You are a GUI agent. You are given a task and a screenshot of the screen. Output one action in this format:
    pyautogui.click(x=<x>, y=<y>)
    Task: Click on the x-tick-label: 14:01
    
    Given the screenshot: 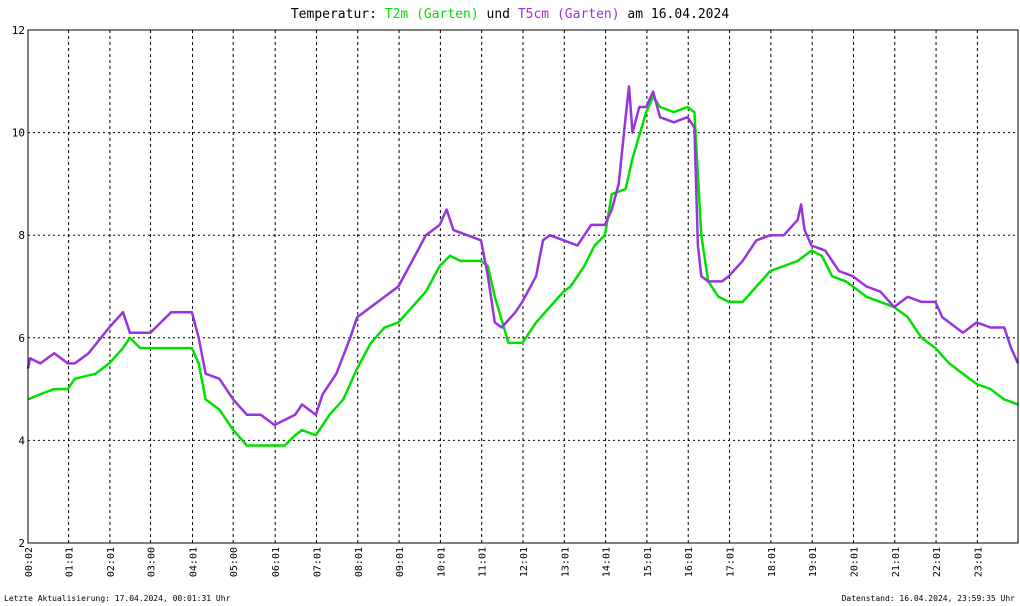 What is the action you would take?
    pyautogui.click(x=607, y=562)
    